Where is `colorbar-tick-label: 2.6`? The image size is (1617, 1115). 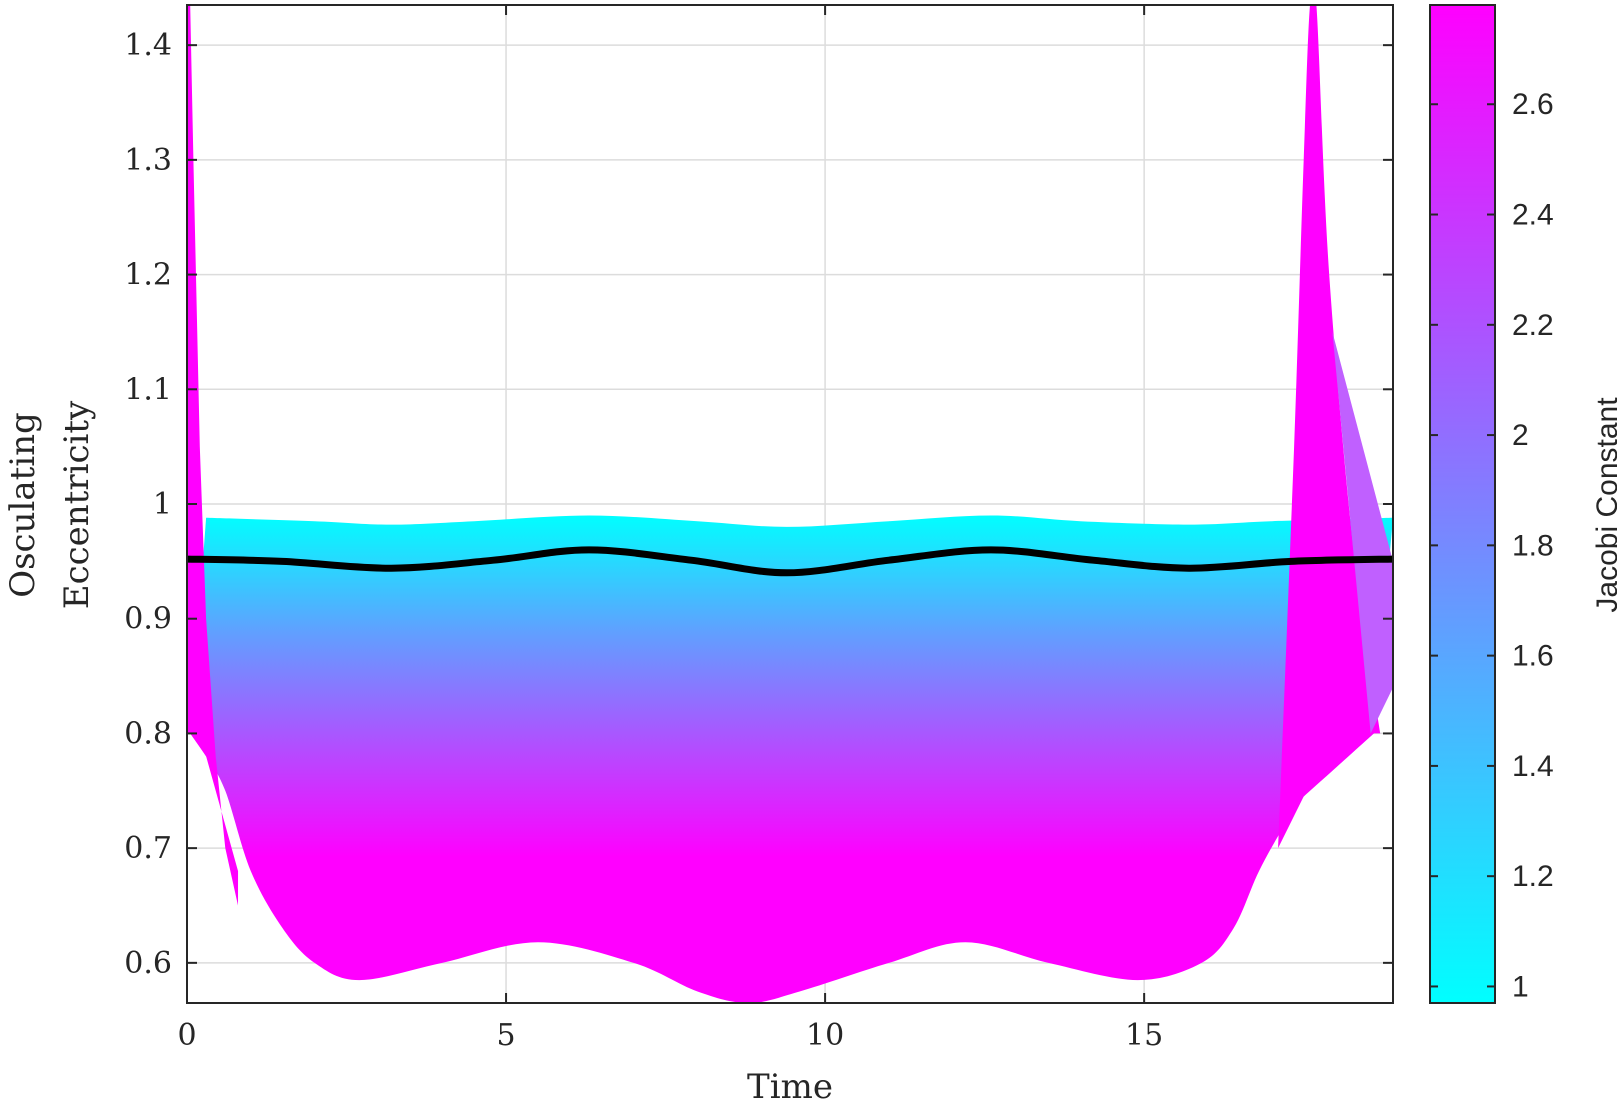 colorbar-tick-label: 2.6 is located at coordinates (1533, 104).